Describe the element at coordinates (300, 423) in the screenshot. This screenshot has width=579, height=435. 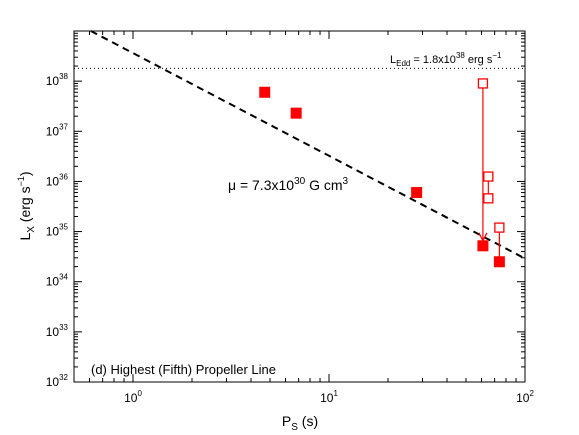
I see `x-axis-label: PS (s)` at that location.